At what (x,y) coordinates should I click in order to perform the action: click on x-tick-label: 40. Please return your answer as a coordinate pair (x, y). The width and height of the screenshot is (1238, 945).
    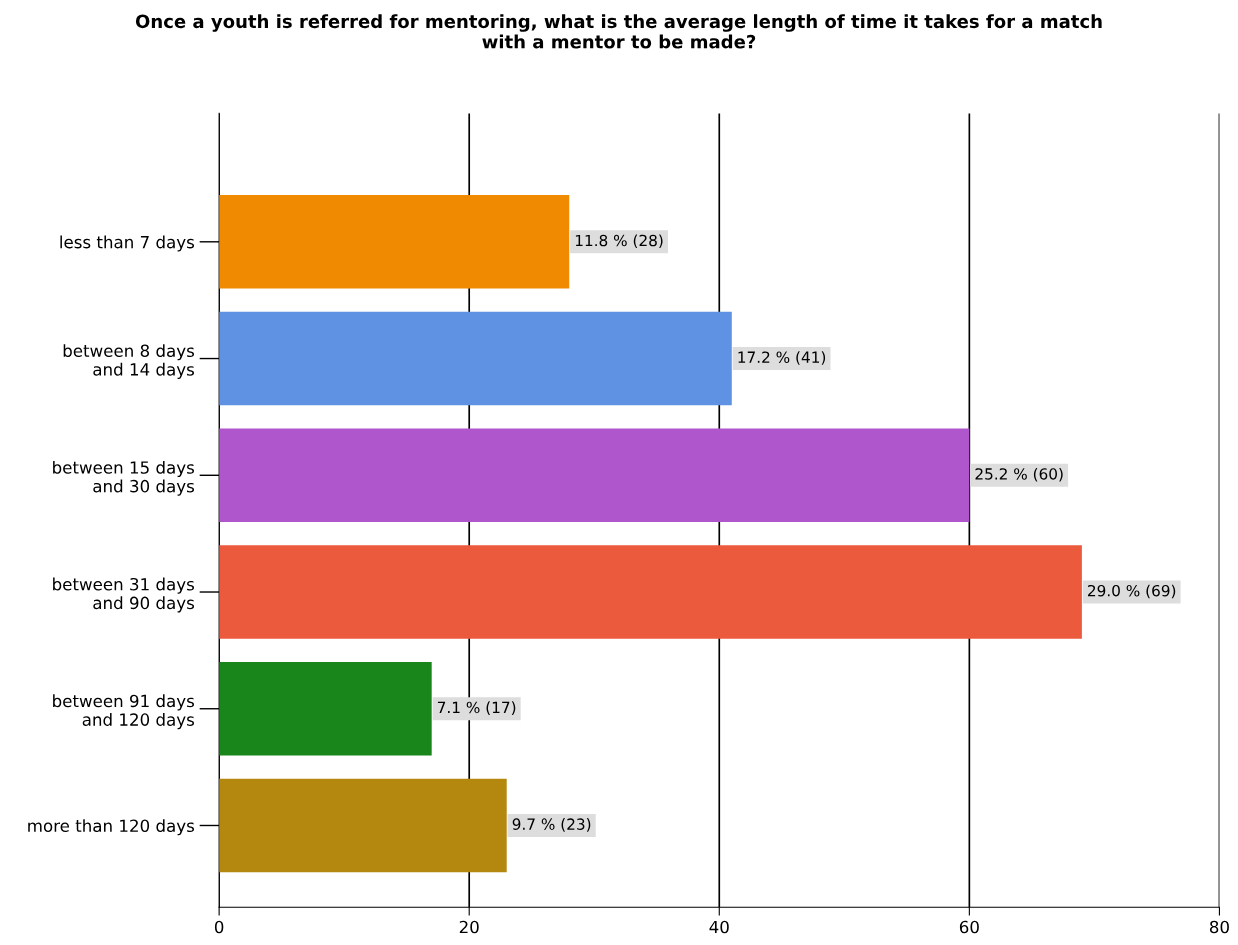
    Looking at the image, I should click on (719, 927).